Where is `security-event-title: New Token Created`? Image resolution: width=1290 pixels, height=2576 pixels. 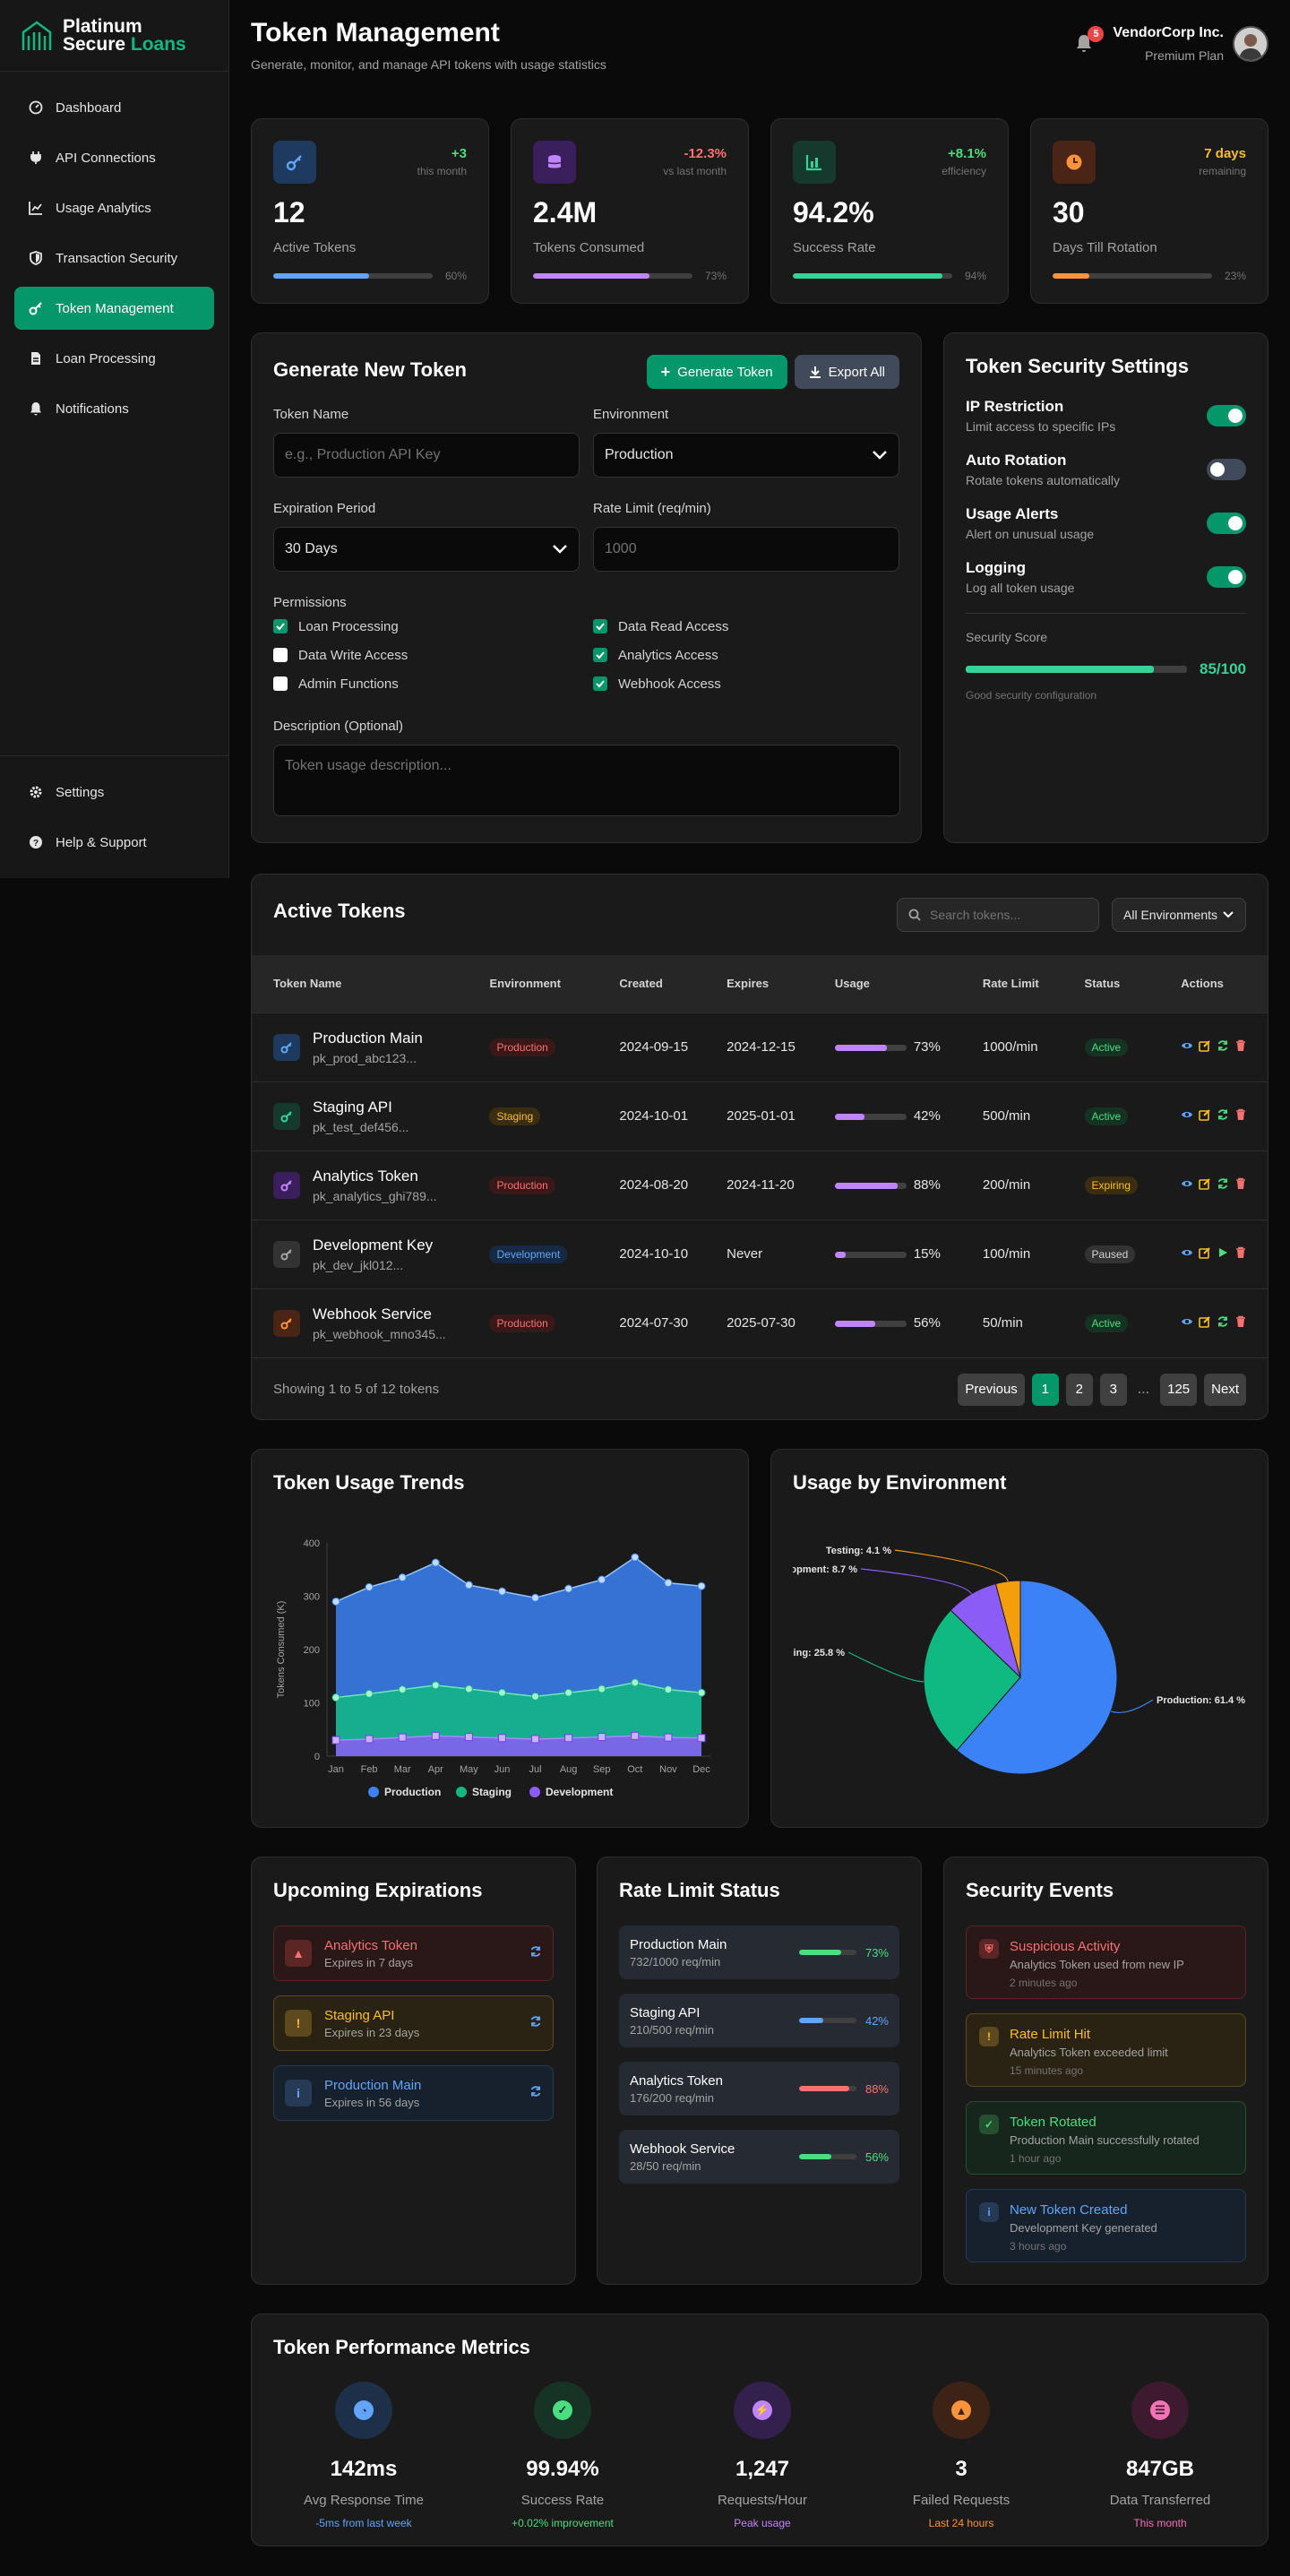 security-event-title: New Token Created is located at coordinates (1069, 2210).